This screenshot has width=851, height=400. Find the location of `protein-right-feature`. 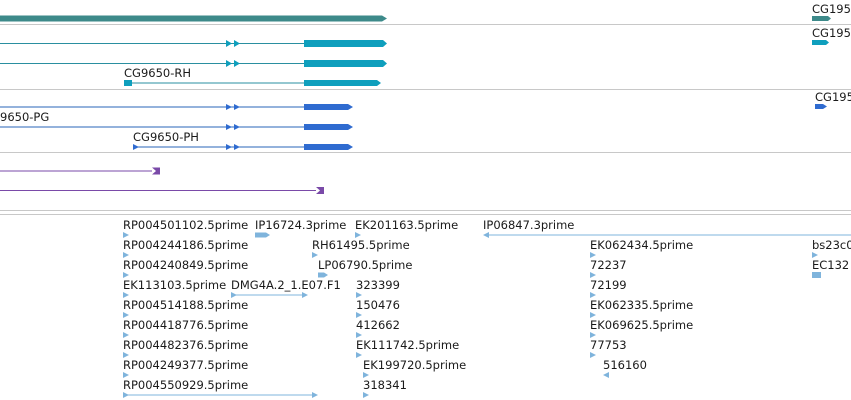

protein-right-feature is located at coordinates (821, 106).